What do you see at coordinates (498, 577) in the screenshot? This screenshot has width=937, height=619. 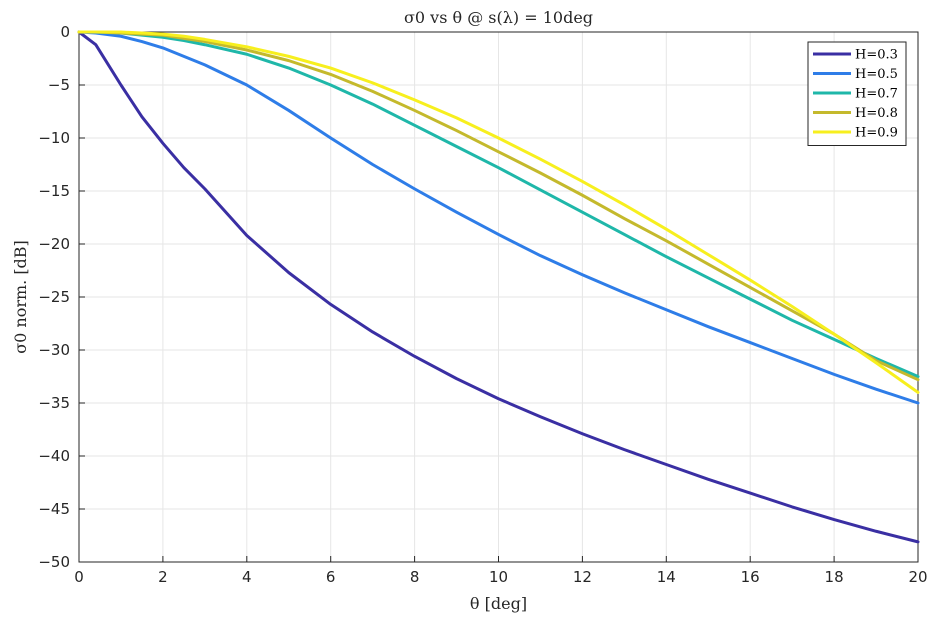 I see `x-tick-label: 10` at bounding box center [498, 577].